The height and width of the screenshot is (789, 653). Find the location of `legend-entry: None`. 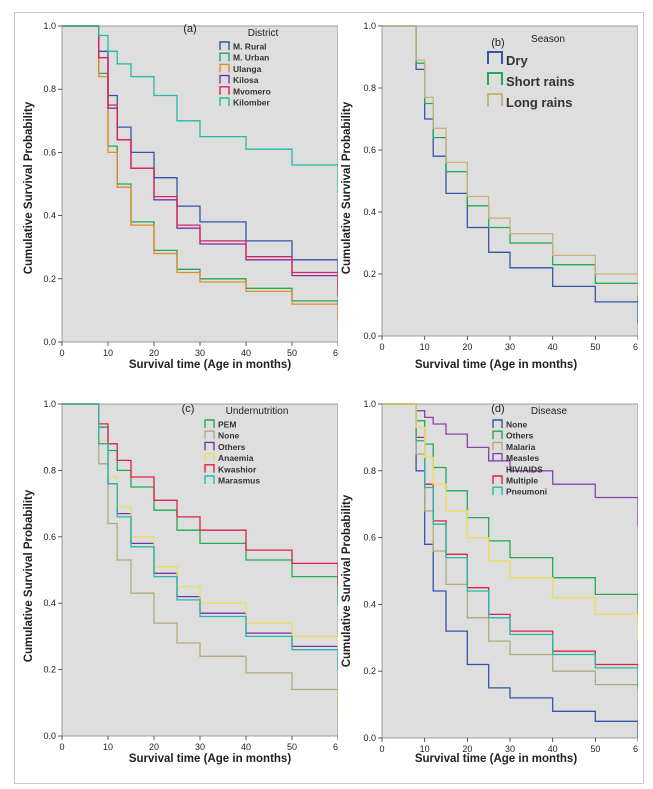

legend-entry: None is located at coordinates (517, 425).